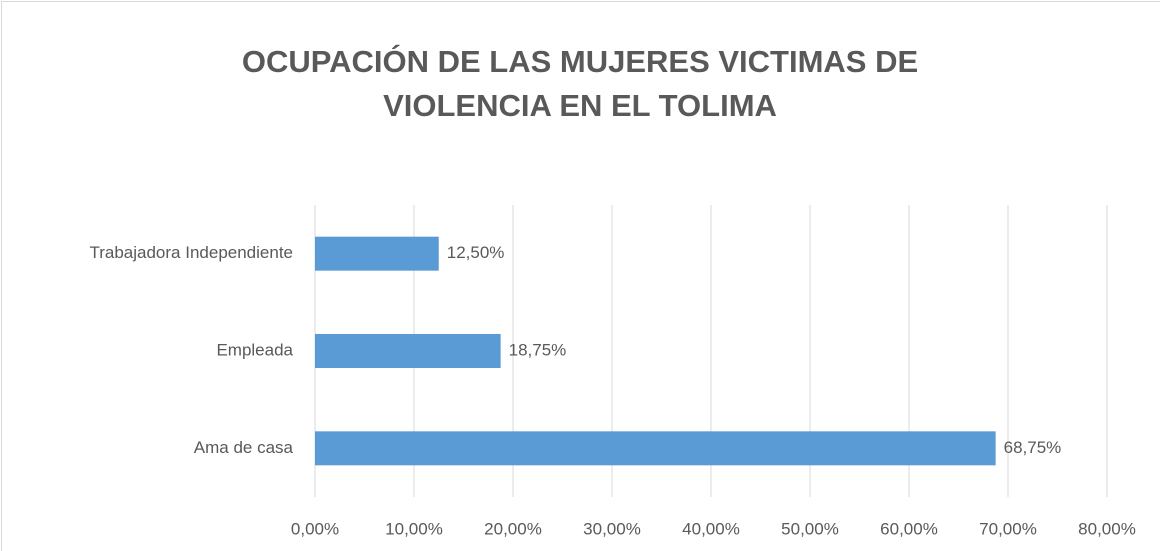 The width and height of the screenshot is (1160, 551). I want to click on data-label: 68,75%, so click(1033, 447).